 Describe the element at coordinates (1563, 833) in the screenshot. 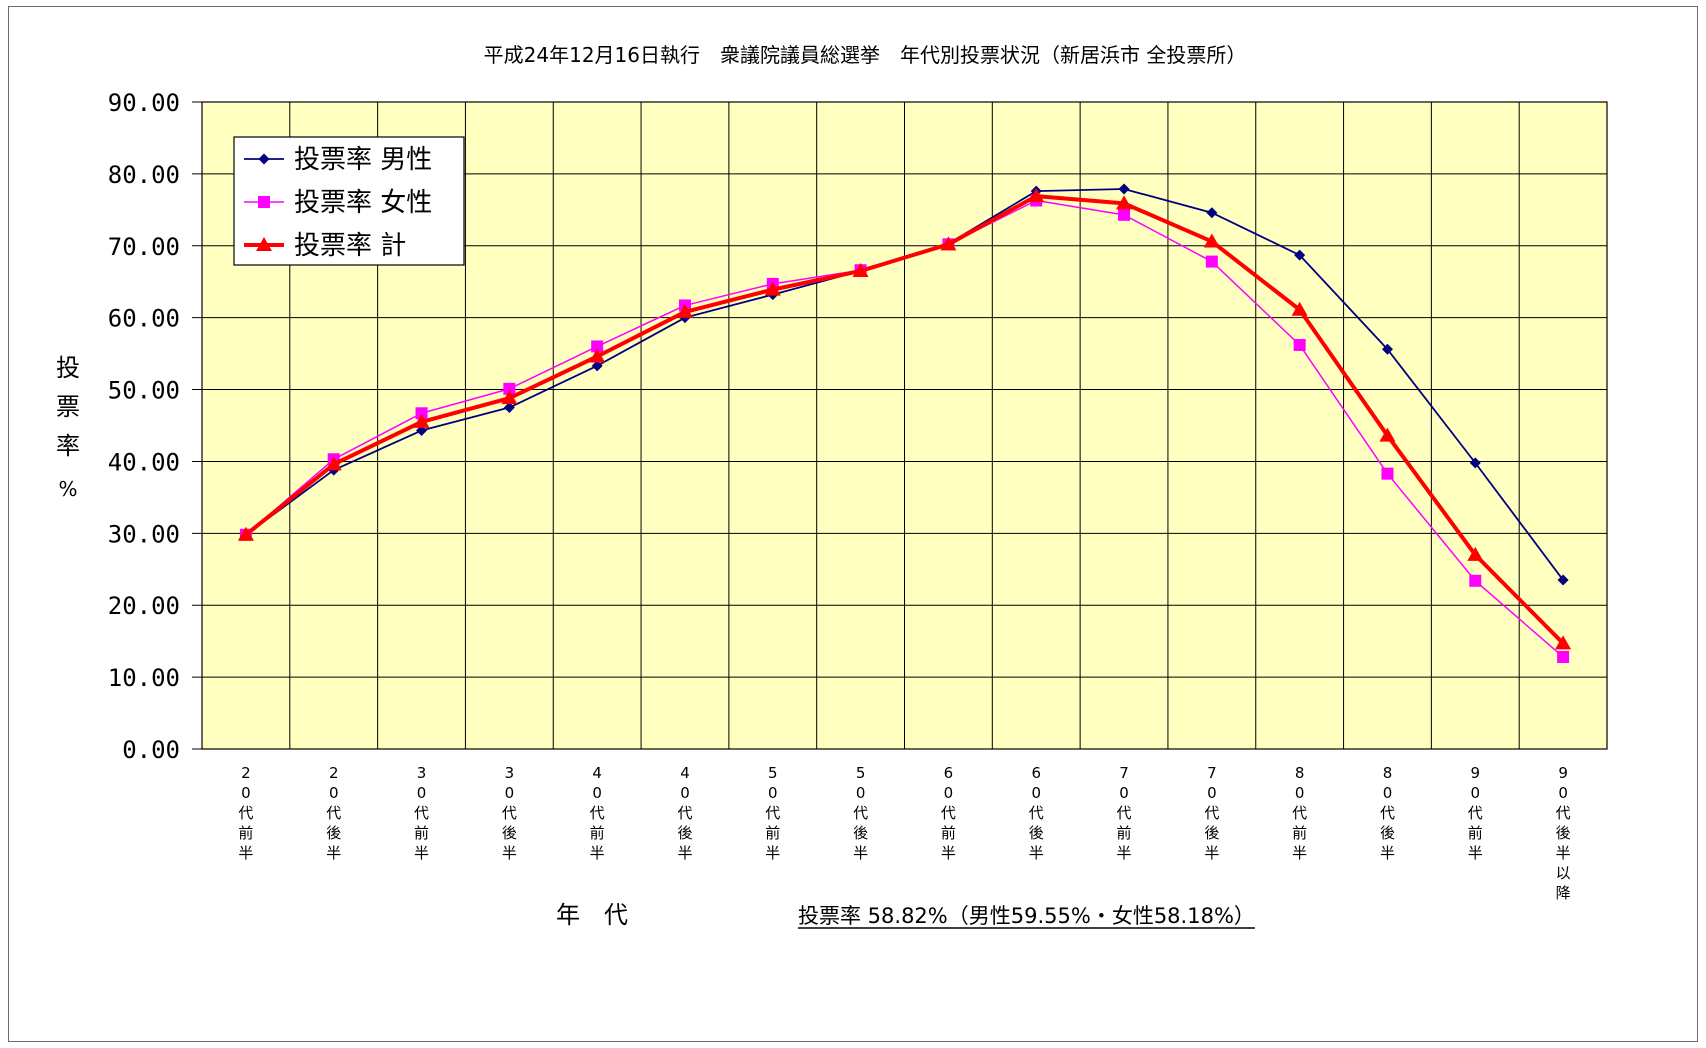

I see `x-tick-label: 9 0 代後半以降` at that location.